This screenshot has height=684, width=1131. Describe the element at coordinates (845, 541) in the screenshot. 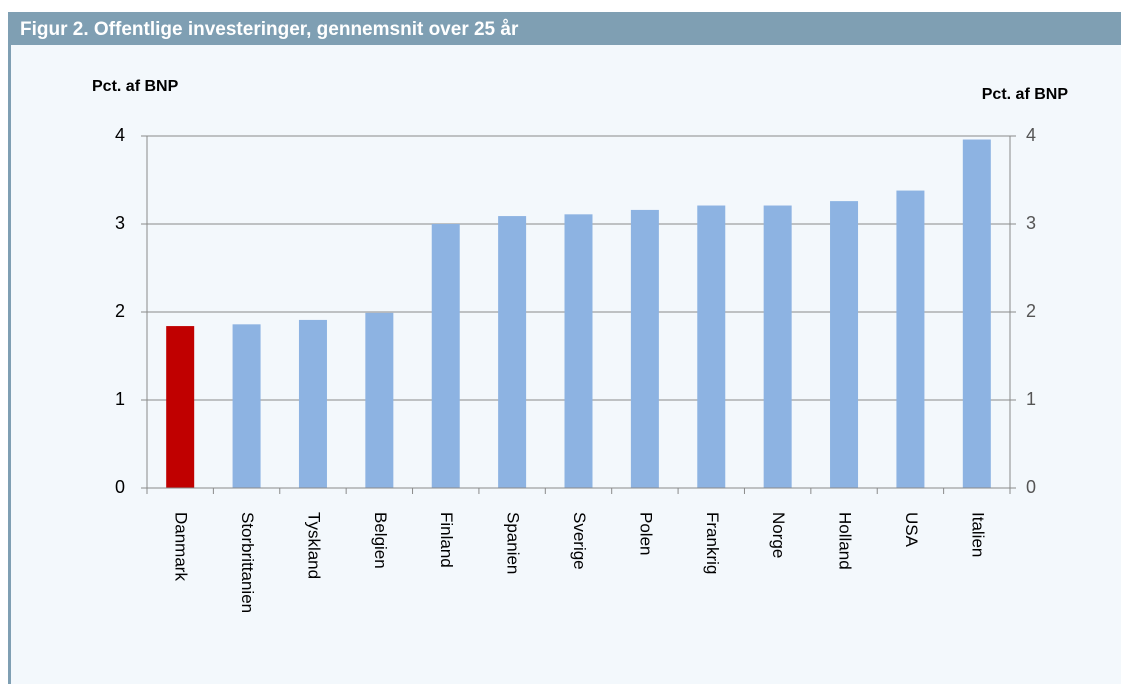

I see `x-tick-label: Holland` at that location.